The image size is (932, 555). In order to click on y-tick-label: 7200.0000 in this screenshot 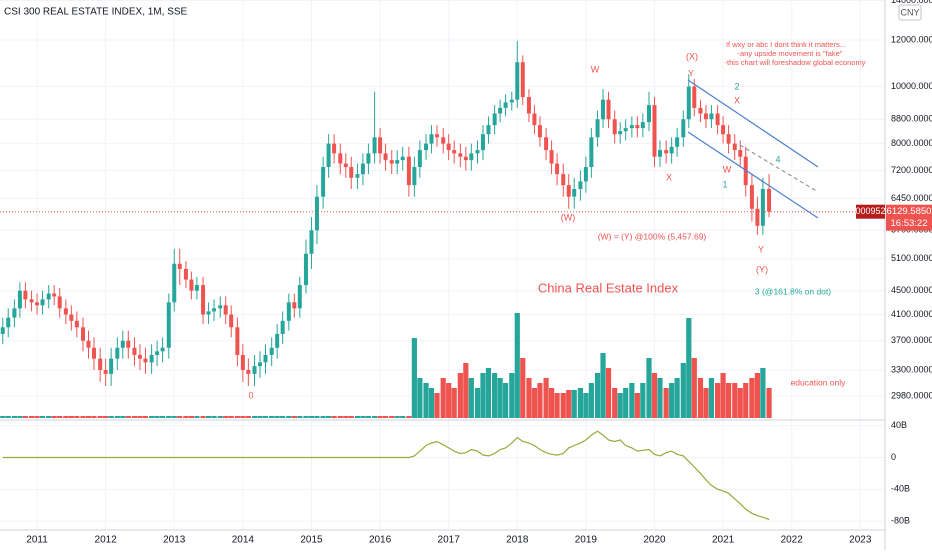, I will do `click(911, 170)`.